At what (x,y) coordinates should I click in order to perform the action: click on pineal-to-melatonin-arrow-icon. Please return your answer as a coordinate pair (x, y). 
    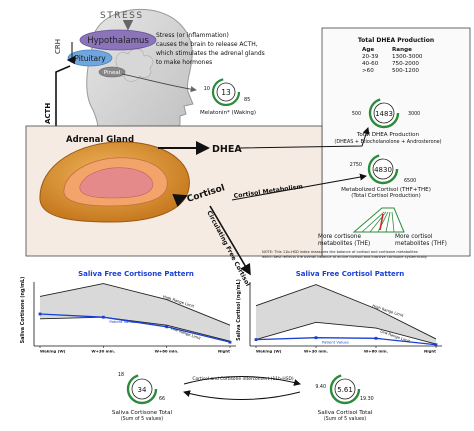
    Looking at the image, I should click on (159, 83).